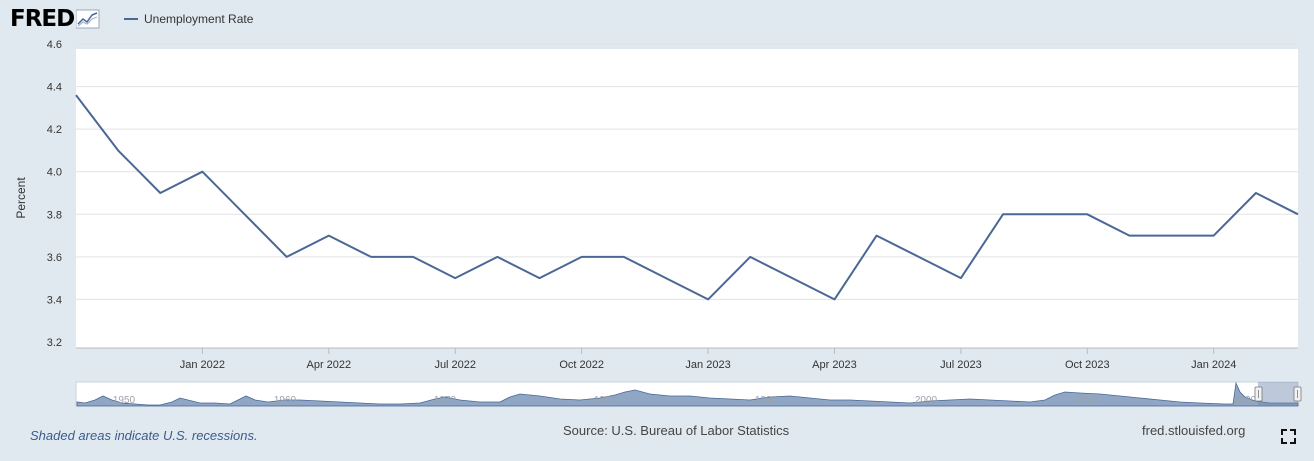  I want to click on navigator-label: 1990, so click(766, 400).